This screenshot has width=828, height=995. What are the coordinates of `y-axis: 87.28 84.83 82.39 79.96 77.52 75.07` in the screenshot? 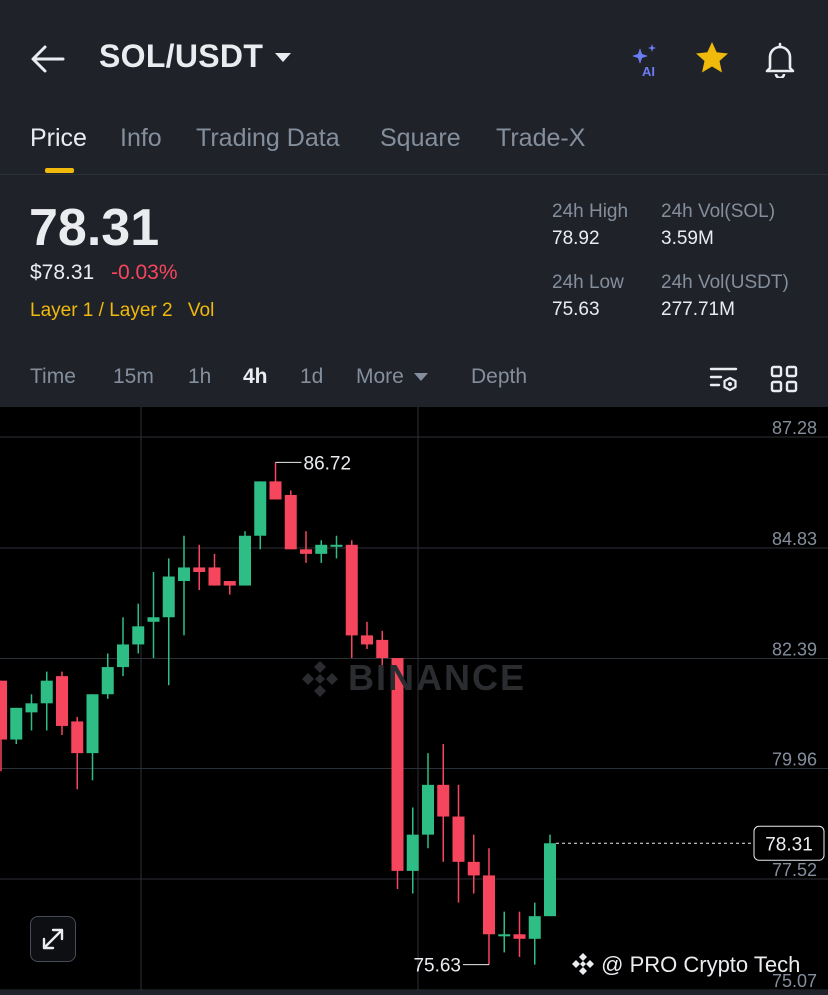 It's located at (794, 704).